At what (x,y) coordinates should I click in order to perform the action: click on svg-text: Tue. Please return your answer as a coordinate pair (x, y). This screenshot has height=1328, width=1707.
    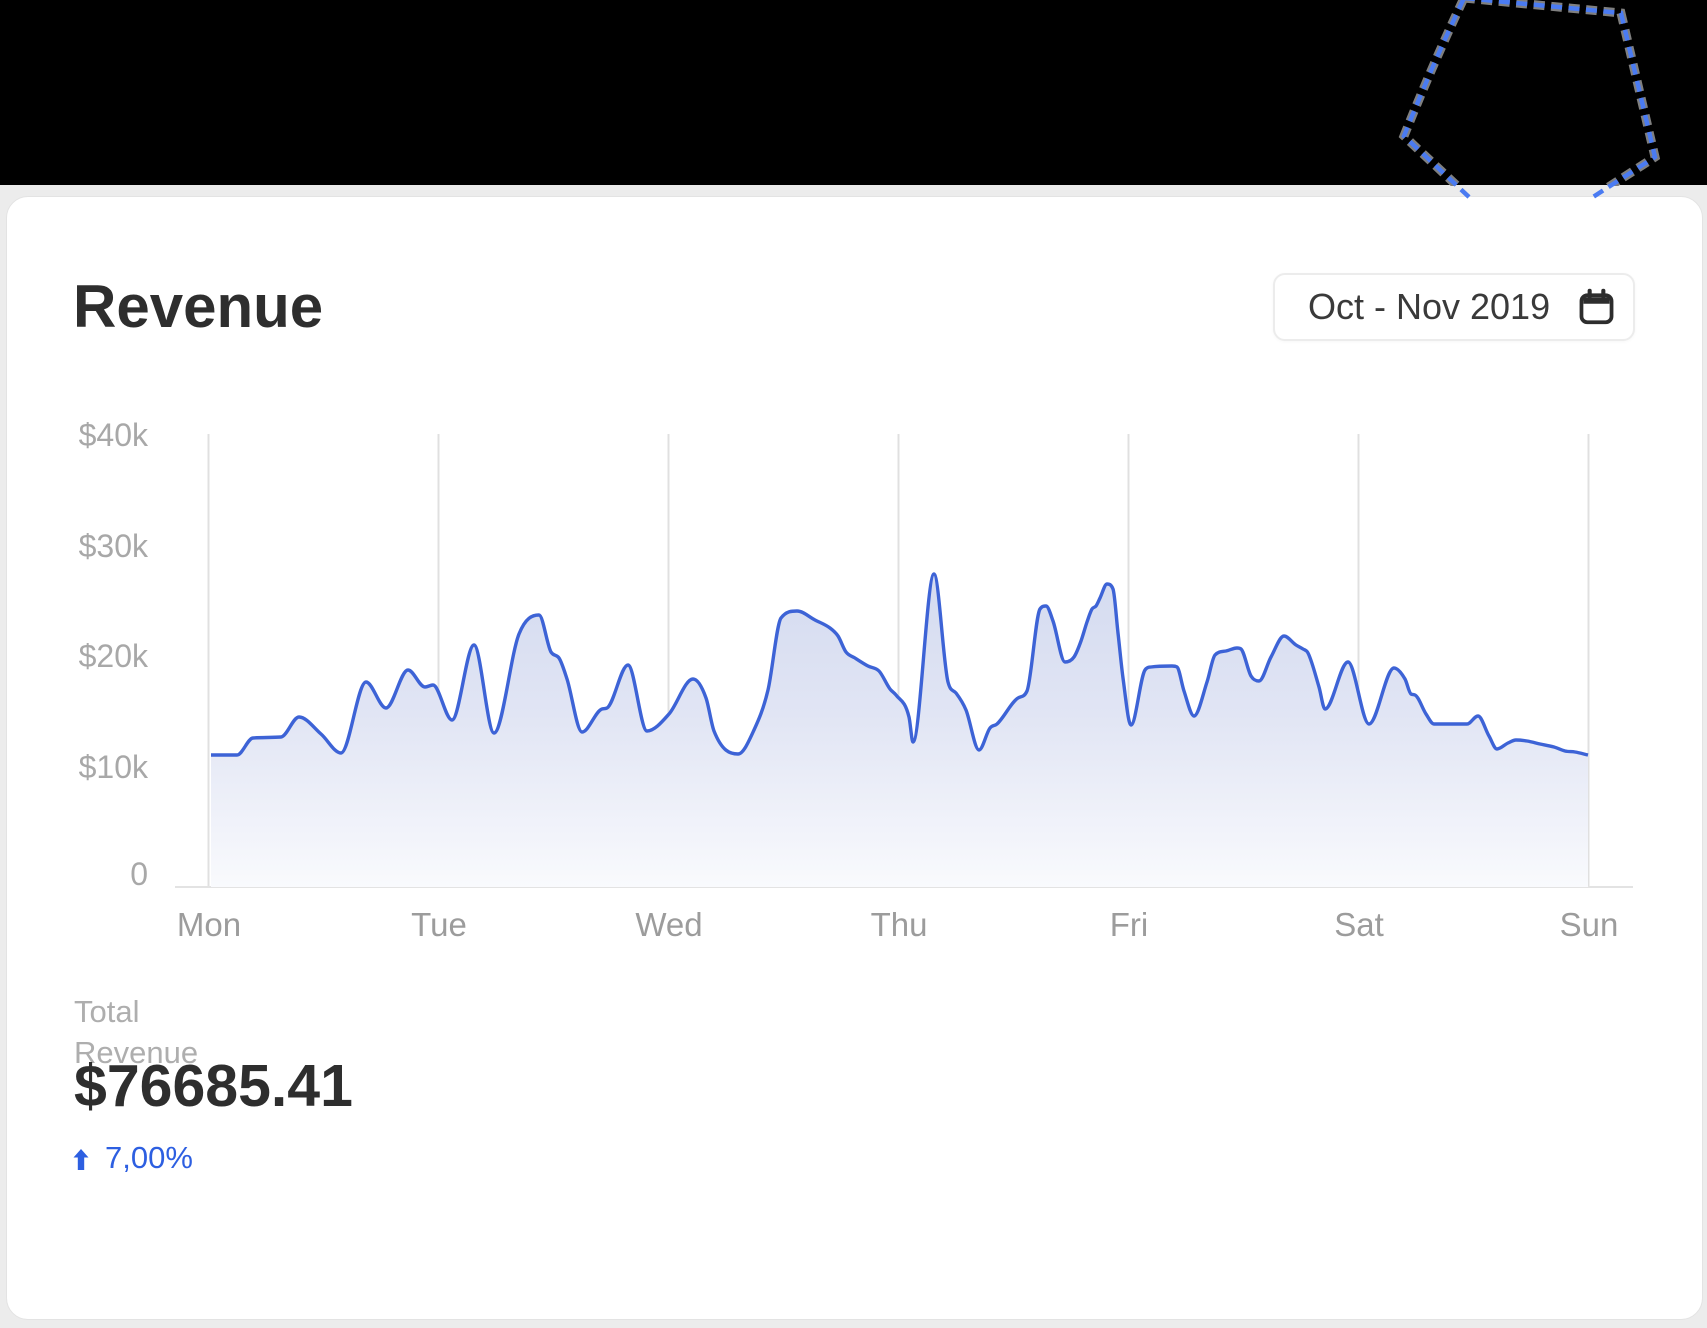
    Looking at the image, I should click on (439, 924).